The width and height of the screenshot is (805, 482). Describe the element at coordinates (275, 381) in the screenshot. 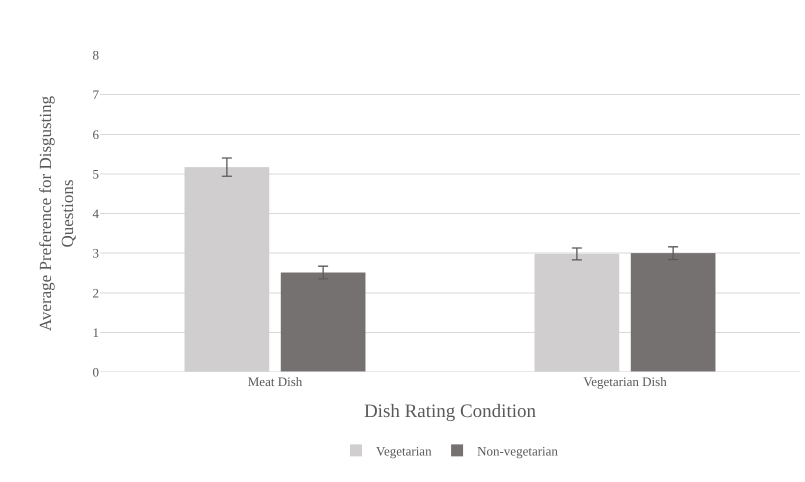

I see `x-tick-label: Meat Dish` at that location.